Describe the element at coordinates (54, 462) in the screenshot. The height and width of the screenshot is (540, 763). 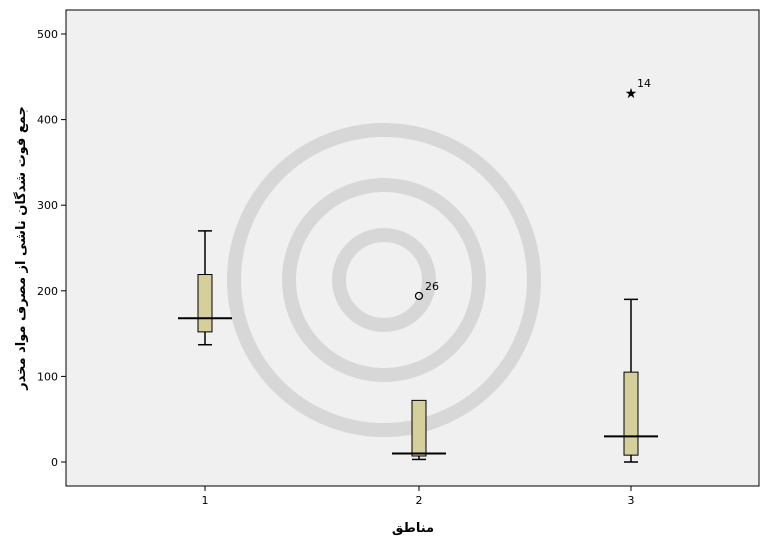
I see `y-tick-label: 0` at that location.